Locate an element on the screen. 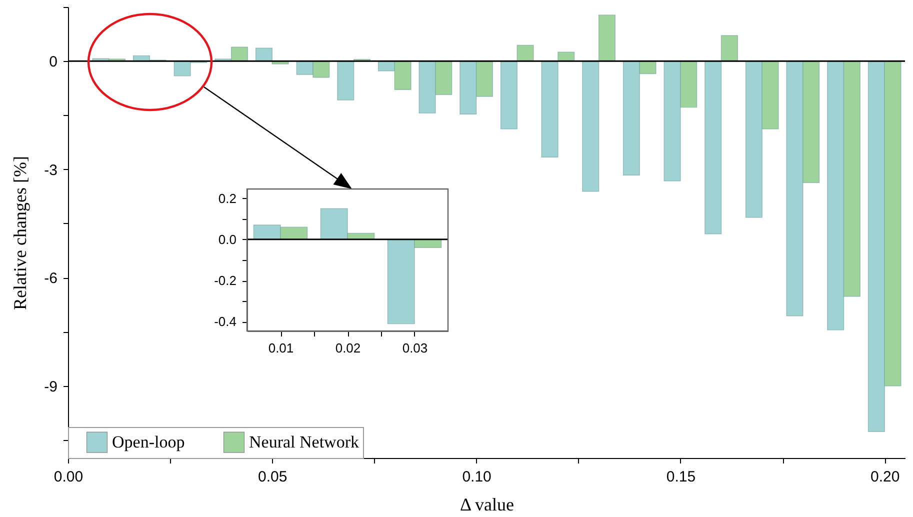 This screenshot has height=517, width=913. x-tick-label: 0.05 is located at coordinates (273, 477).